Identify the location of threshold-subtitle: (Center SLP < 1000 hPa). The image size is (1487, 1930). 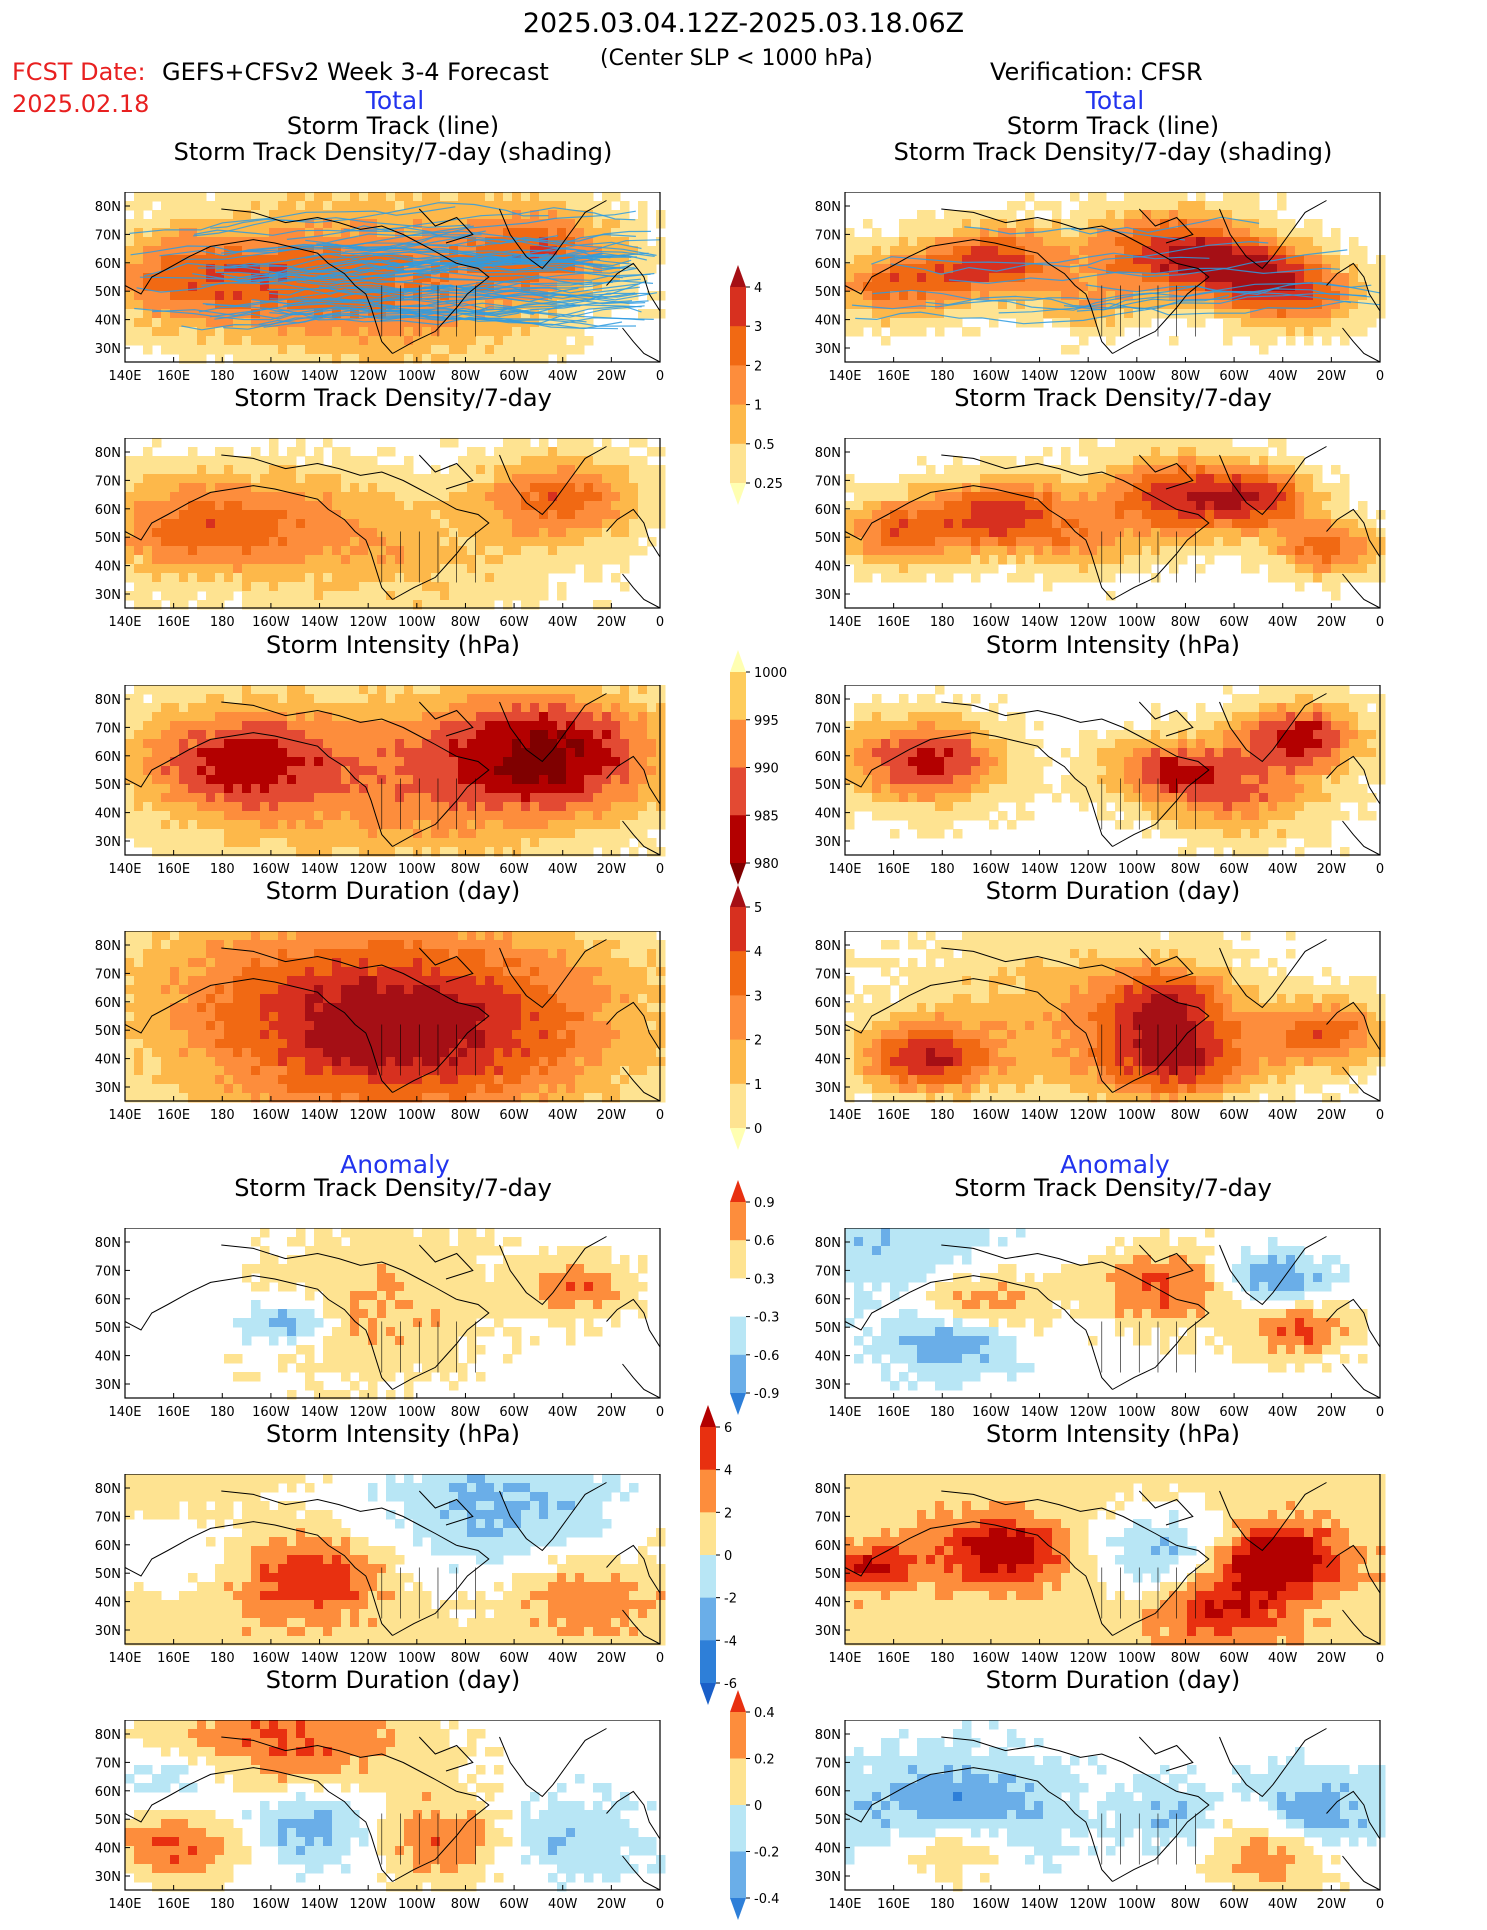
(736, 58).